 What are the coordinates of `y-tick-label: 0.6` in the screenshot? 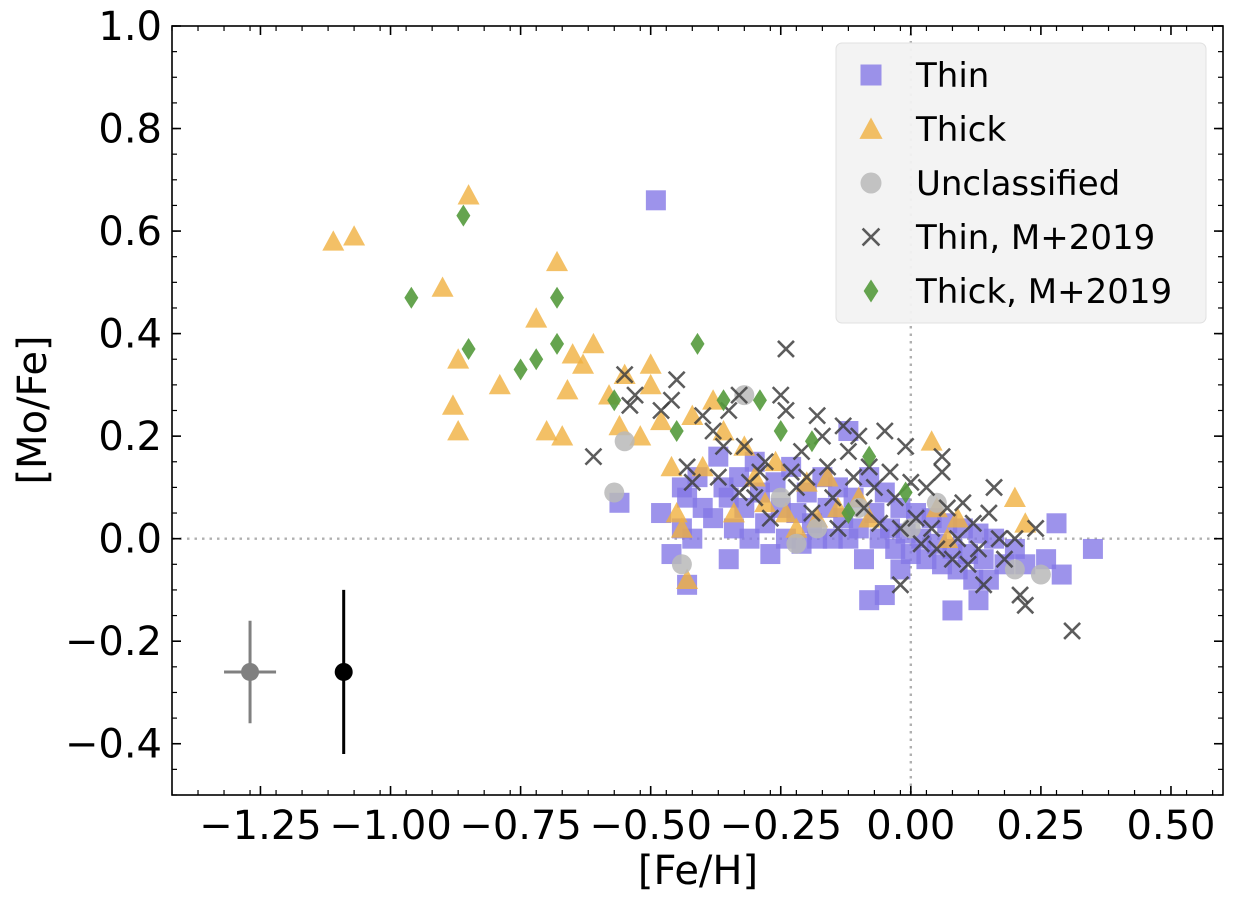 It's located at (130, 232).